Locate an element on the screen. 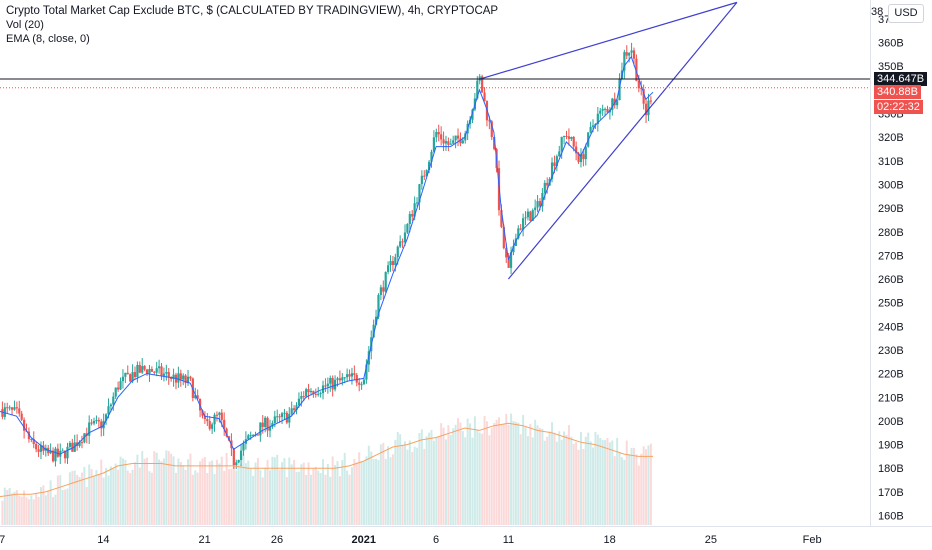 This screenshot has height=550, width=932. price-tick-label: 230B is located at coordinates (891, 351).